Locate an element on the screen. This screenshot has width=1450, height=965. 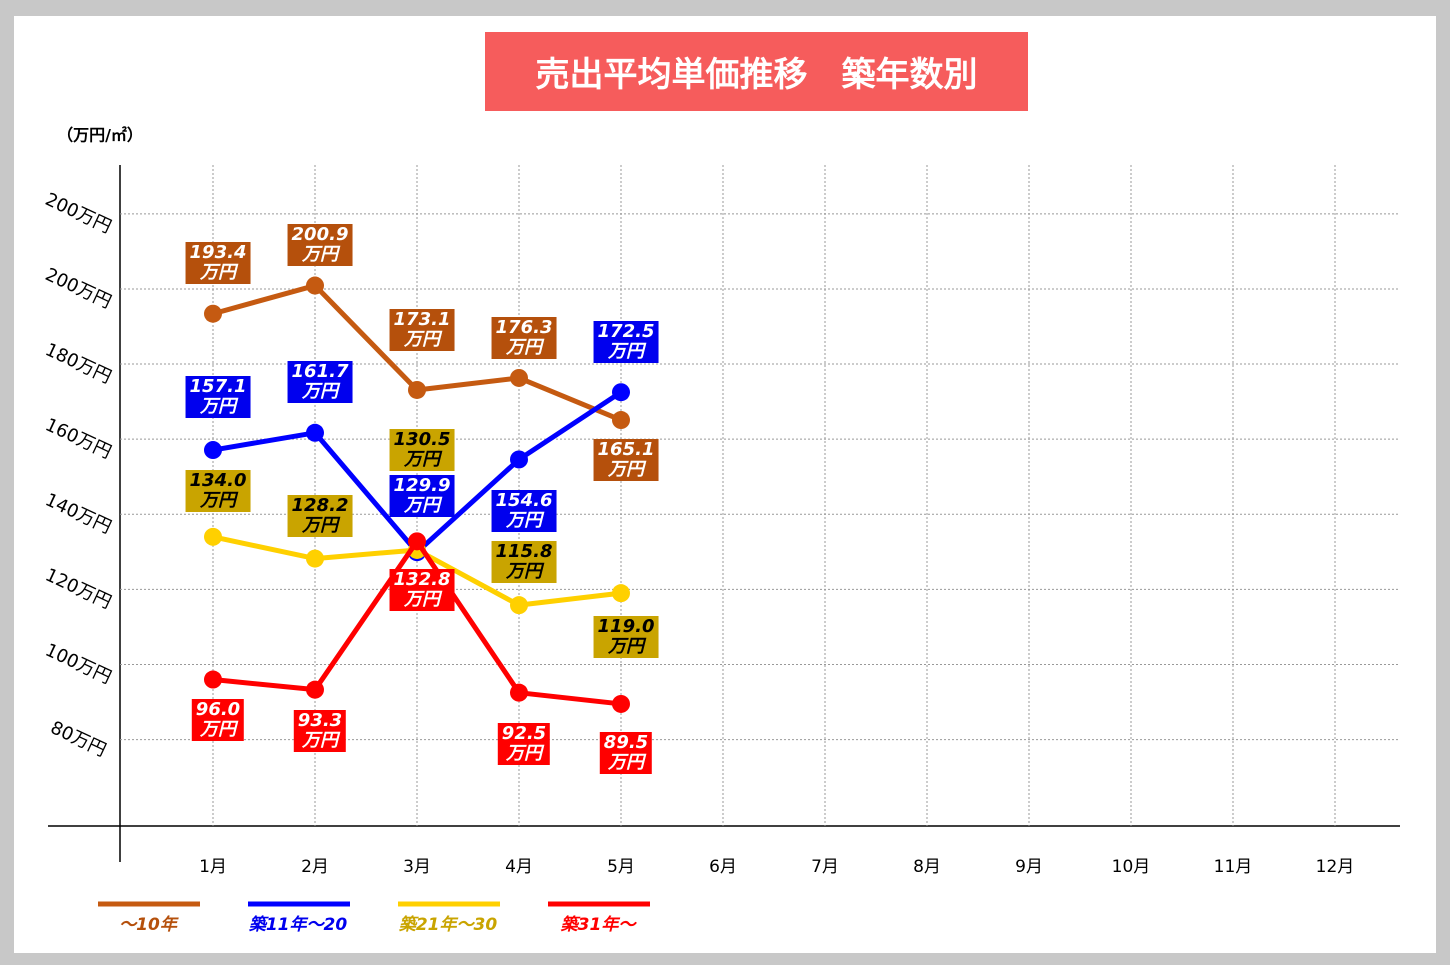
value-label: 96.0 万円 is located at coordinates (218, 719).